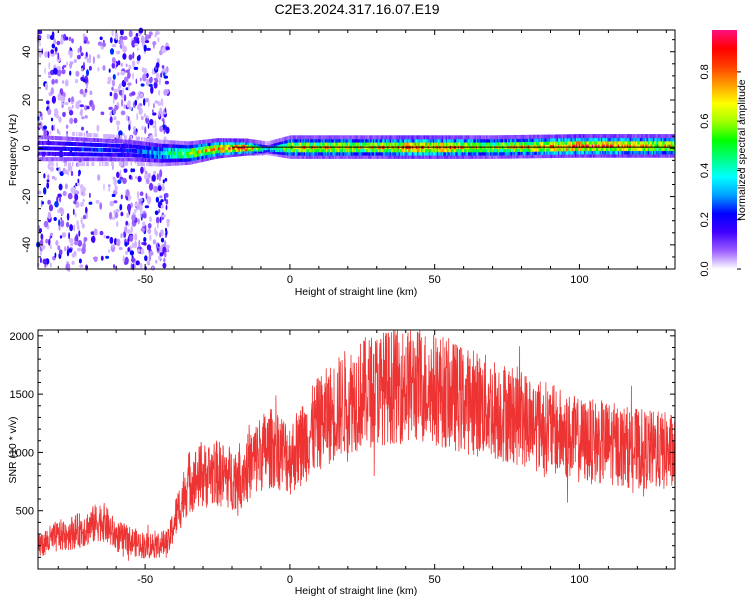 The width and height of the screenshot is (750, 600). Describe the element at coordinates (290, 580) in the screenshot. I see `x-tick-label: 0` at that location.